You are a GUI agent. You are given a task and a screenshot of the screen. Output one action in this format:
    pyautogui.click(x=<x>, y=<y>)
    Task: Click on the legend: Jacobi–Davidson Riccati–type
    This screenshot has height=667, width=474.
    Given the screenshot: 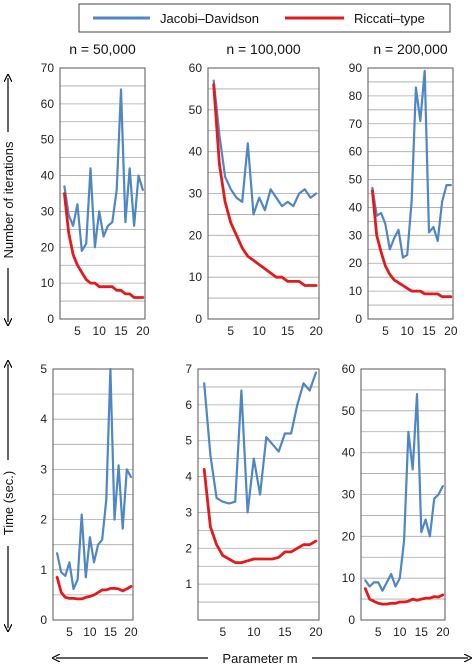 What is the action you would take?
    pyautogui.click(x=264, y=18)
    